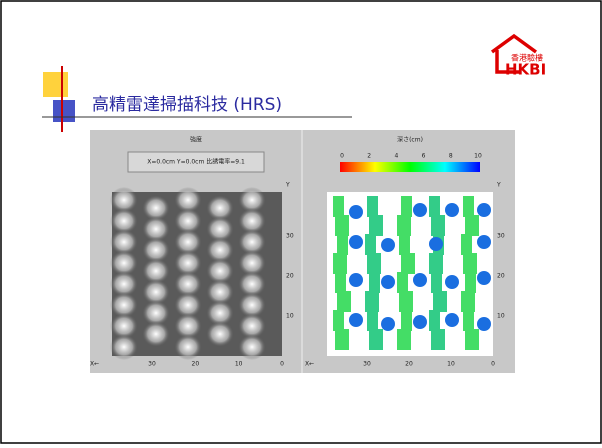 This screenshot has height=448, width=602. Describe the element at coordinates (514, 43) in the screenshot. I see `logo-roof` at that location.